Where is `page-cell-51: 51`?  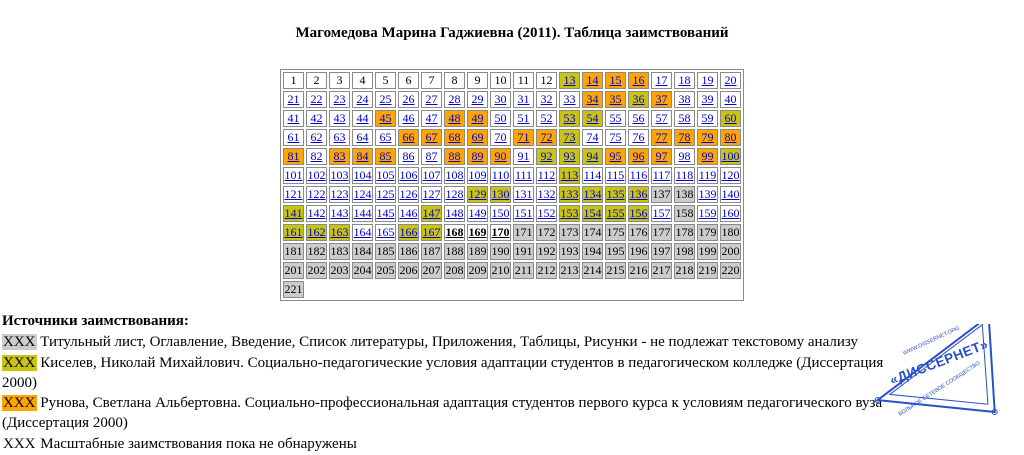 page-cell-51: 51 is located at coordinates (523, 118).